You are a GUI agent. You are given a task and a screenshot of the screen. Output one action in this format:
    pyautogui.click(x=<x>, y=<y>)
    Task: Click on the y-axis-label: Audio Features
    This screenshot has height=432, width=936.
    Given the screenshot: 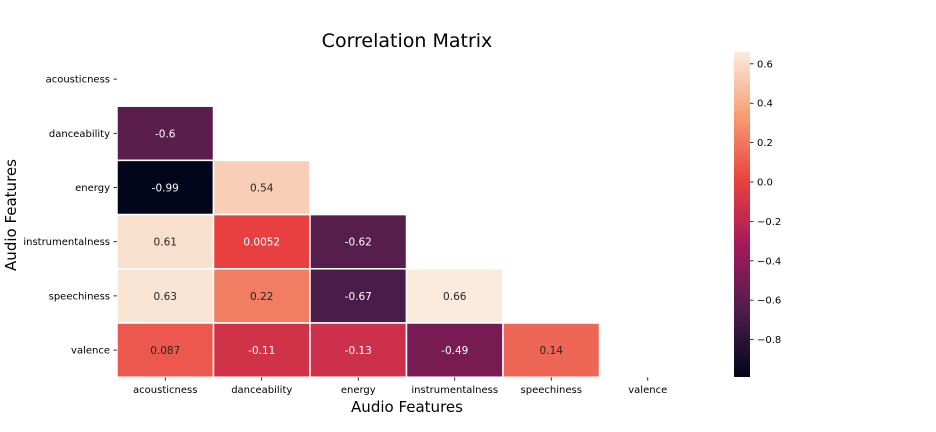 What is the action you would take?
    pyautogui.click(x=11, y=215)
    